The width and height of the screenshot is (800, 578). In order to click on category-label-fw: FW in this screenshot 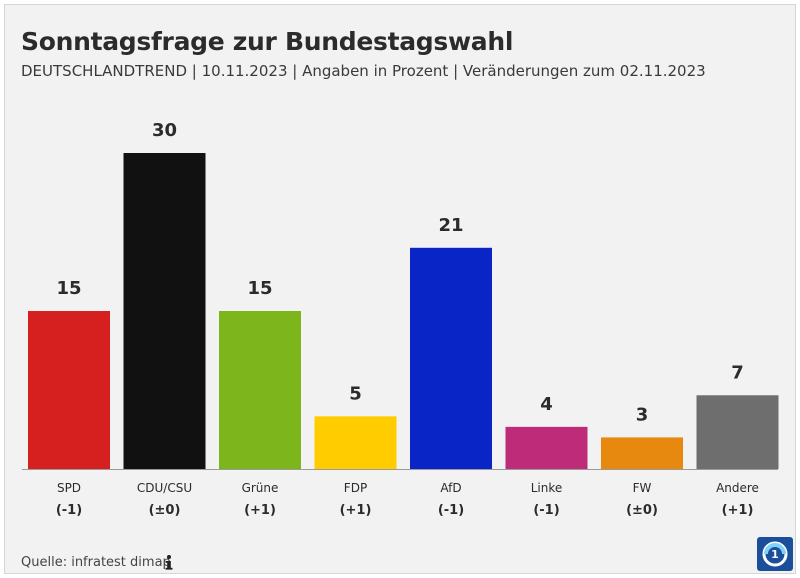, I will do `click(642, 488)`.